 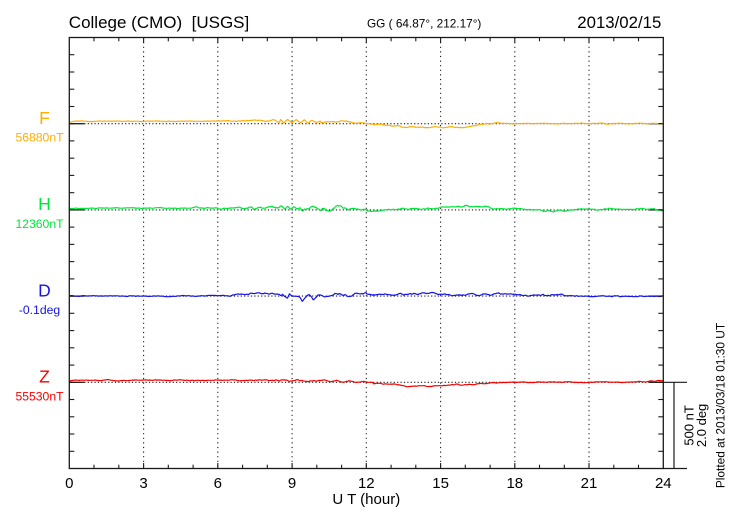 What do you see at coordinates (292, 483) in the screenshot?
I see `svg-text: 9` at bounding box center [292, 483].